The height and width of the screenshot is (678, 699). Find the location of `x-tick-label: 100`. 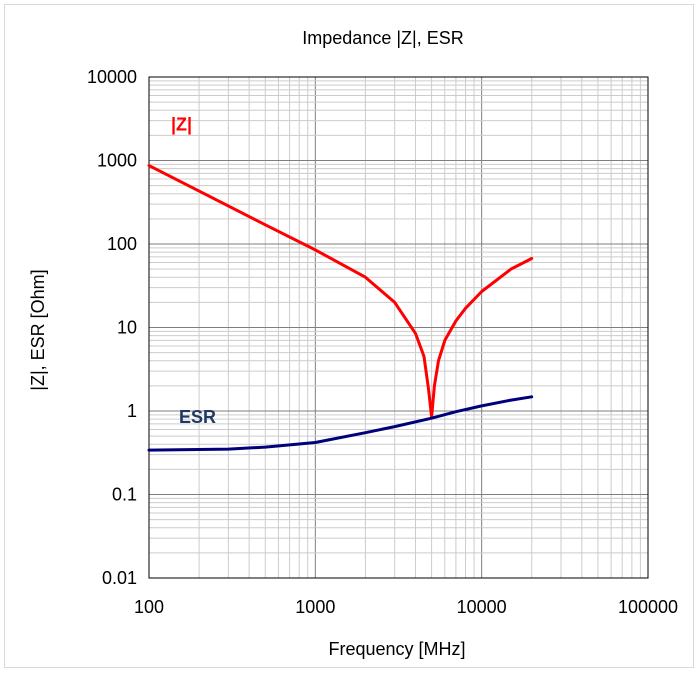

x-tick-label: 100 is located at coordinates (149, 607).